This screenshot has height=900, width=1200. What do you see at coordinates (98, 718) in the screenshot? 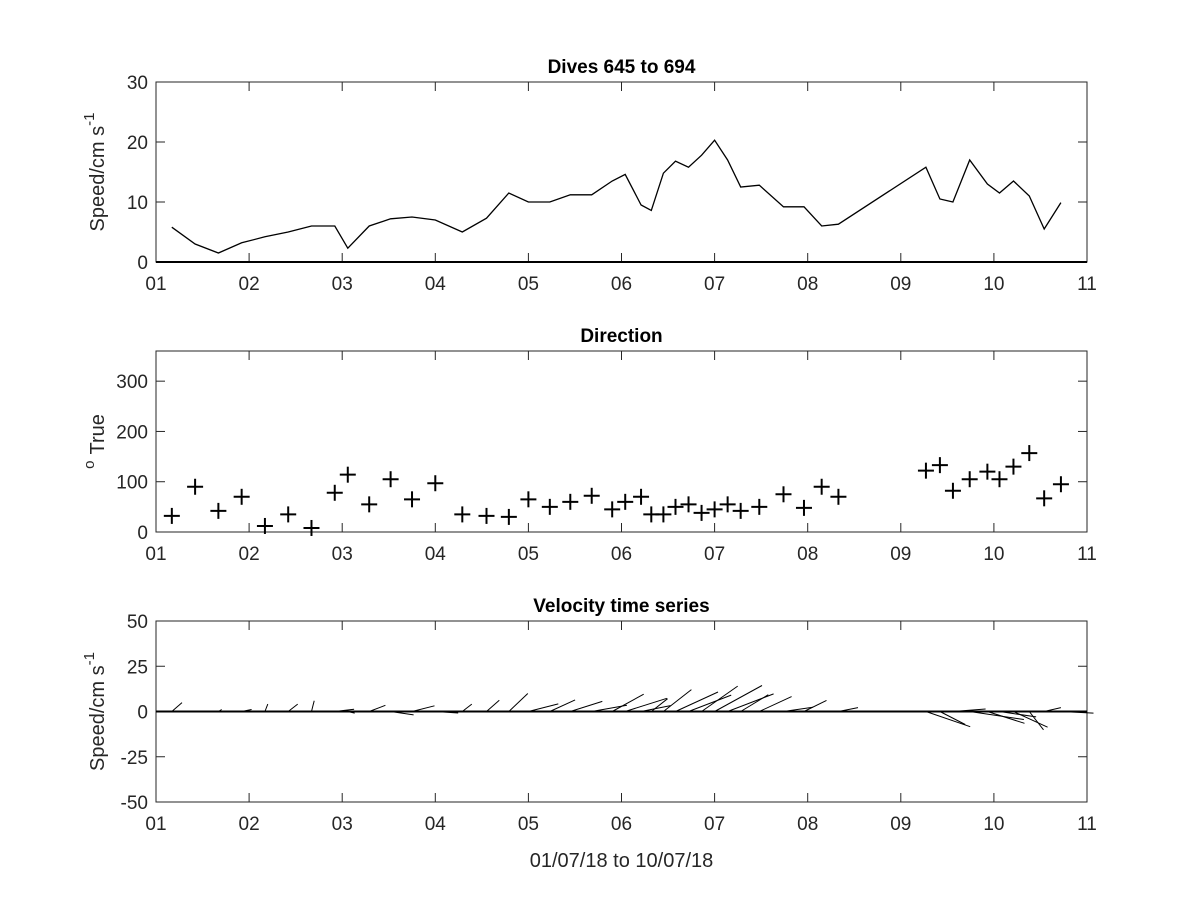
I see `y-axis-label-text: Speed/cm s` at bounding box center [98, 718].